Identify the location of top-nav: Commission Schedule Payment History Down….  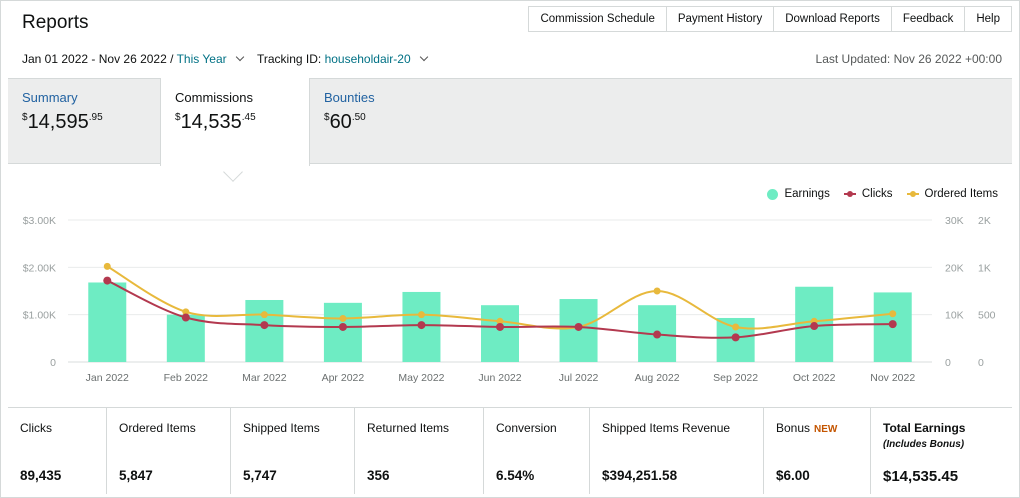
(770, 19).